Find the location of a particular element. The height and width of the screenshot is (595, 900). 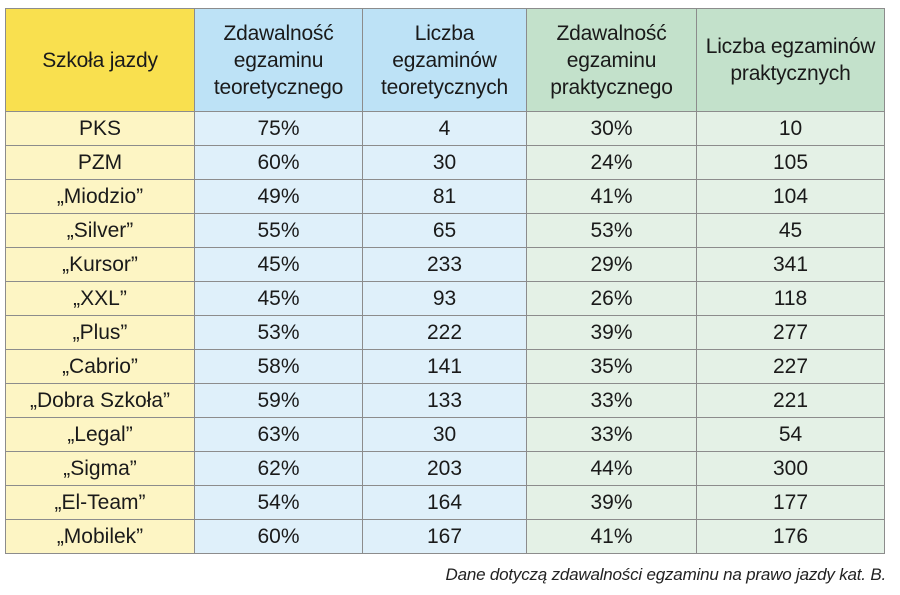

cell-theory-pass-rate: 53% is located at coordinates (278, 332).